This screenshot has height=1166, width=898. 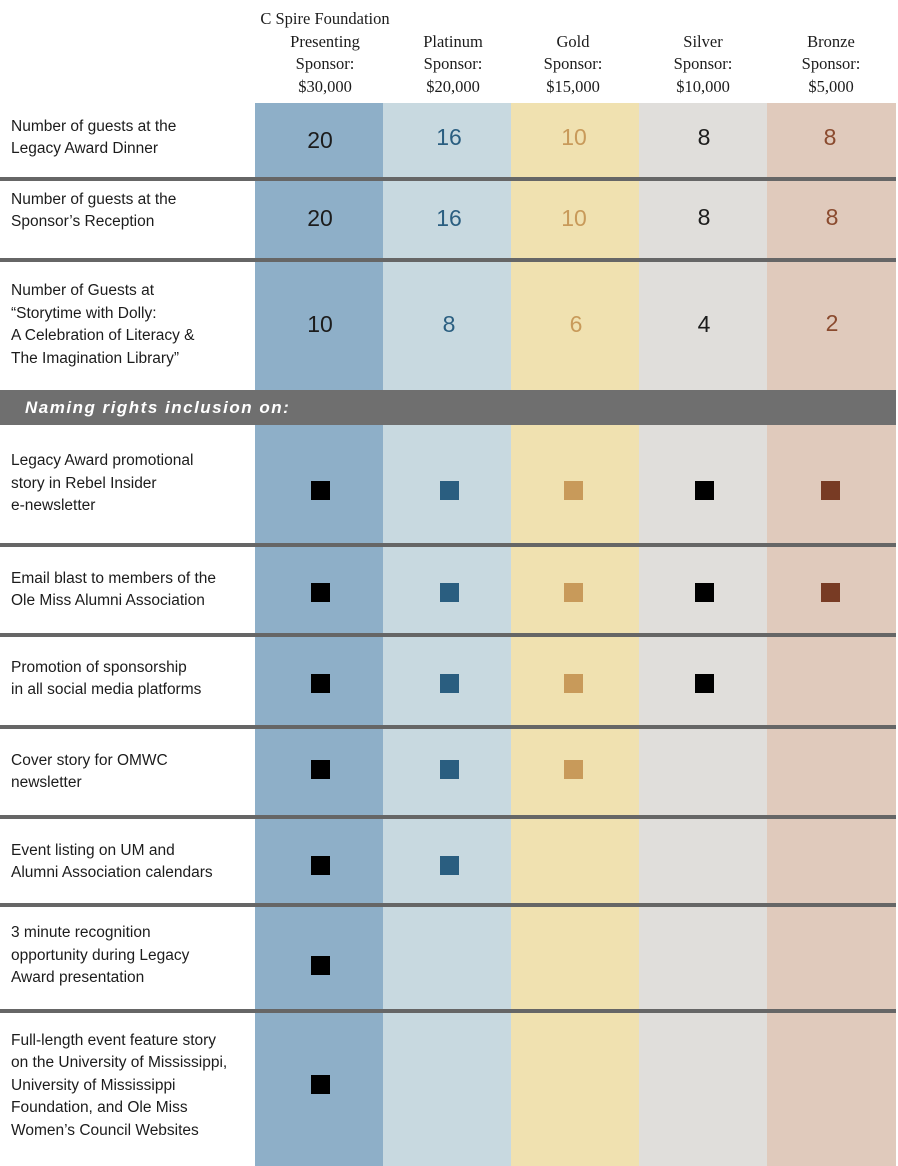 What do you see at coordinates (95, 358) in the screenshot?
I see `row-label-line: The Imagination Library”` at bounding box center [95, 358].